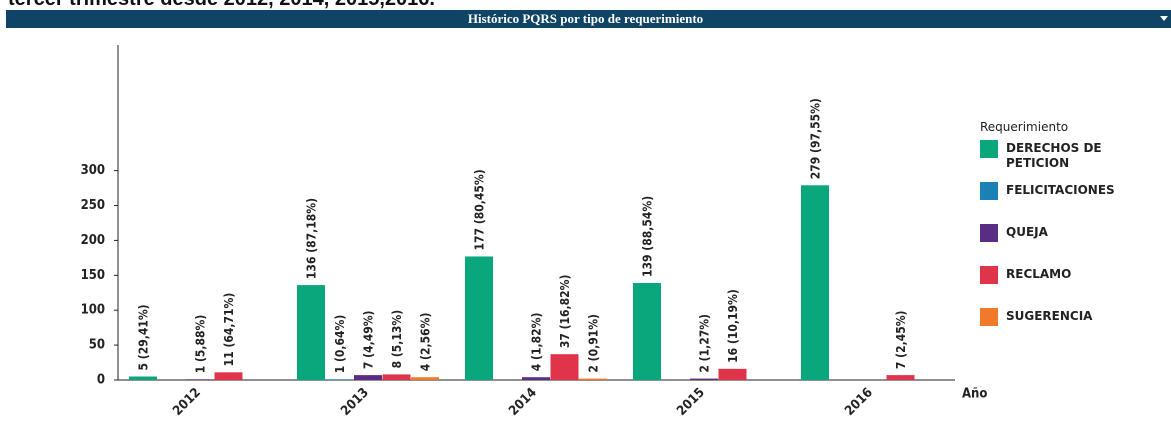 The image size is (1171, 440). What do you see at coordinates (733, 326) in the screenshot?
I see `data-label: 16 (10,19%)` at bounding box center [733, 326].